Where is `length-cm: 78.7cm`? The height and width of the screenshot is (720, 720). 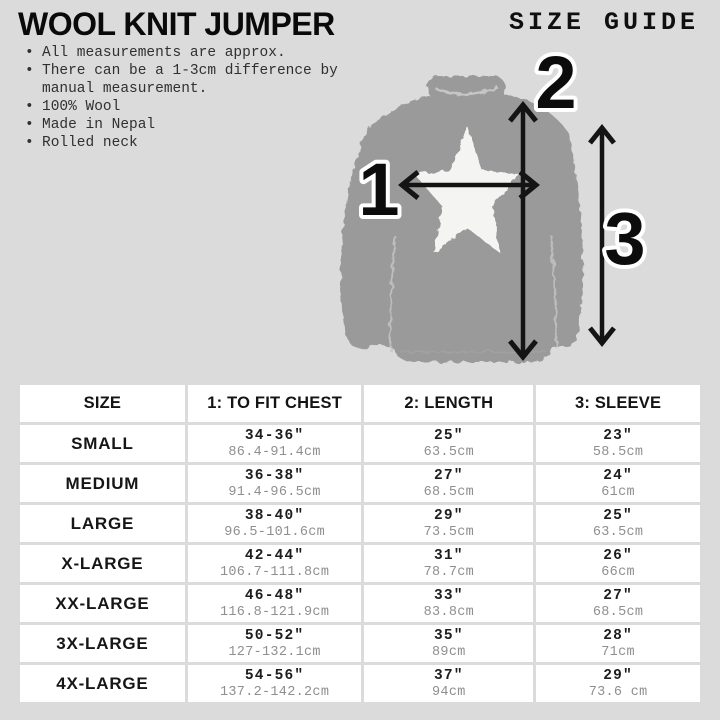 length-cm: 78.7cm is located at coordinates (449, 572).